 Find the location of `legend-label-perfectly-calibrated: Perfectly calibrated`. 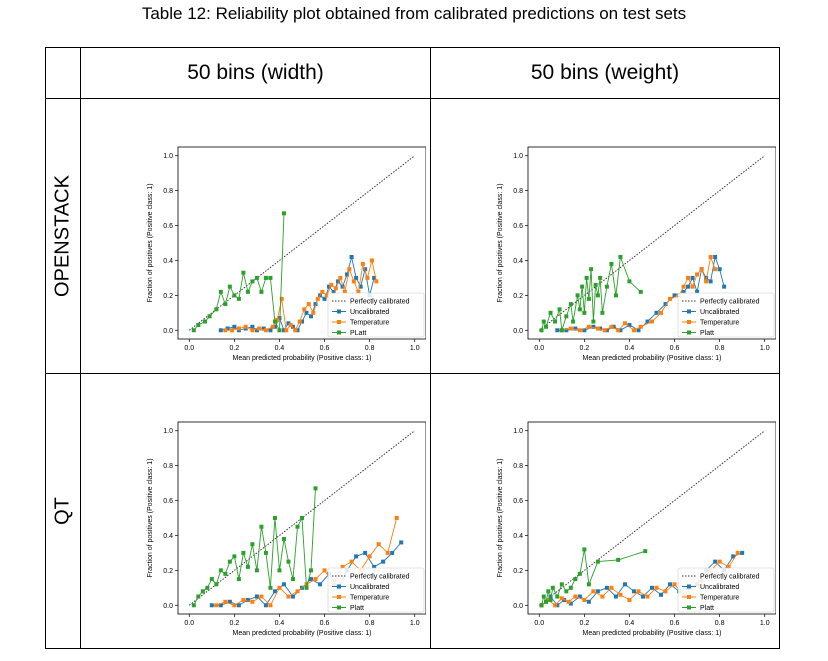

legend-label-perfectly-calibrated: Perfectly calibrated is located at coordinates (380, 577).